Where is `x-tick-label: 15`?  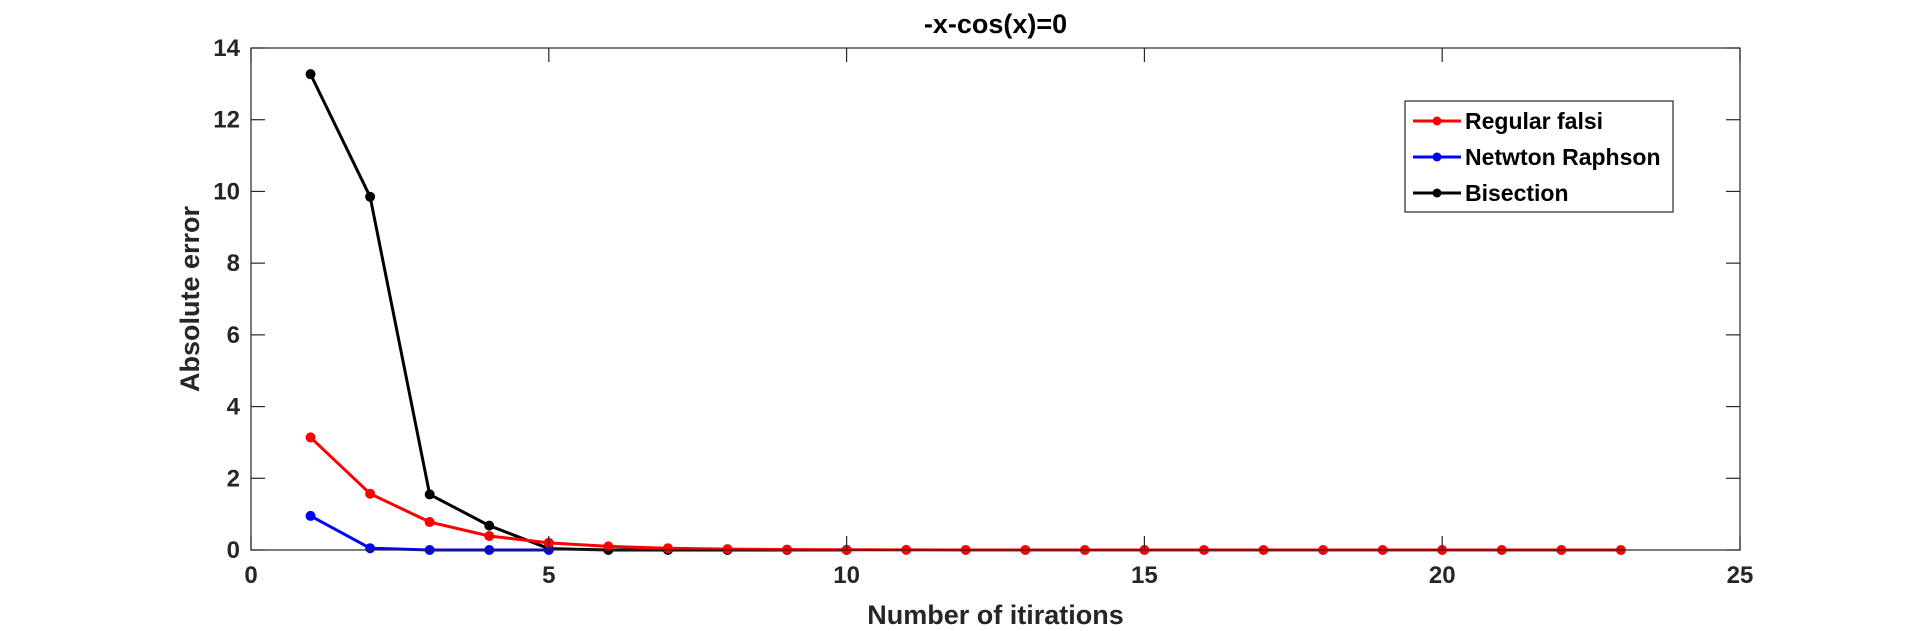 x-tick-label: 15 is located at coordinates (1144, 575).